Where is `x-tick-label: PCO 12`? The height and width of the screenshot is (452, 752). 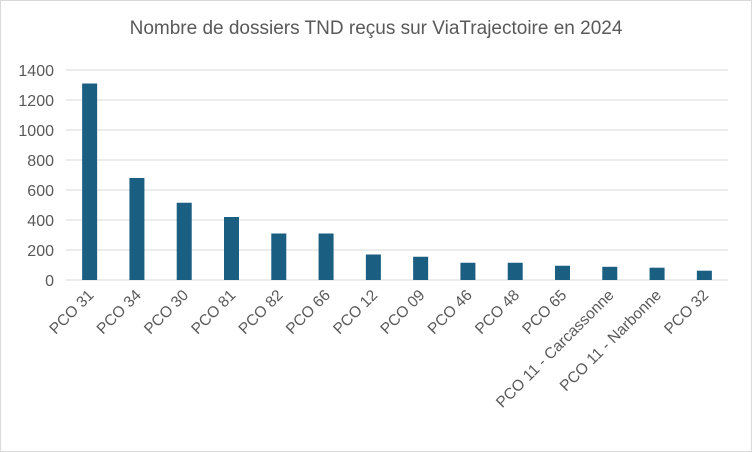 x-tick-label: PCO 12 is located at coordinates (355, 312).